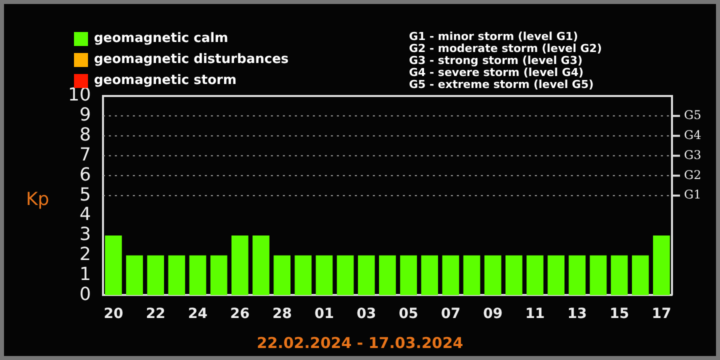  I want to click on x-tick-label: 24, so click(198, 314).